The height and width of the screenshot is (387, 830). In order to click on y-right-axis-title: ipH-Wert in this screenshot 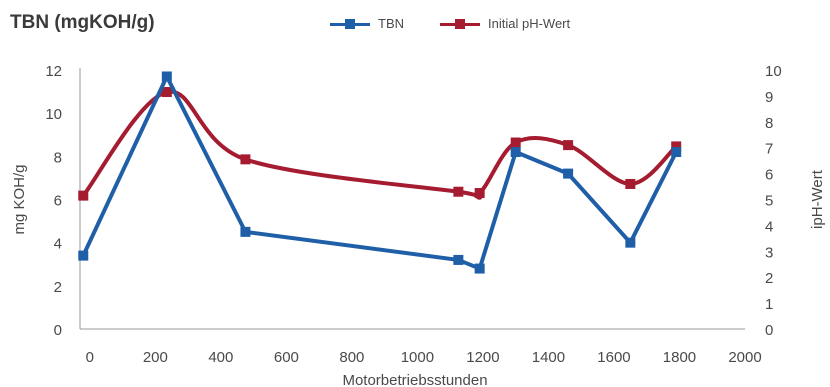, I will do `click(817, 199)`.